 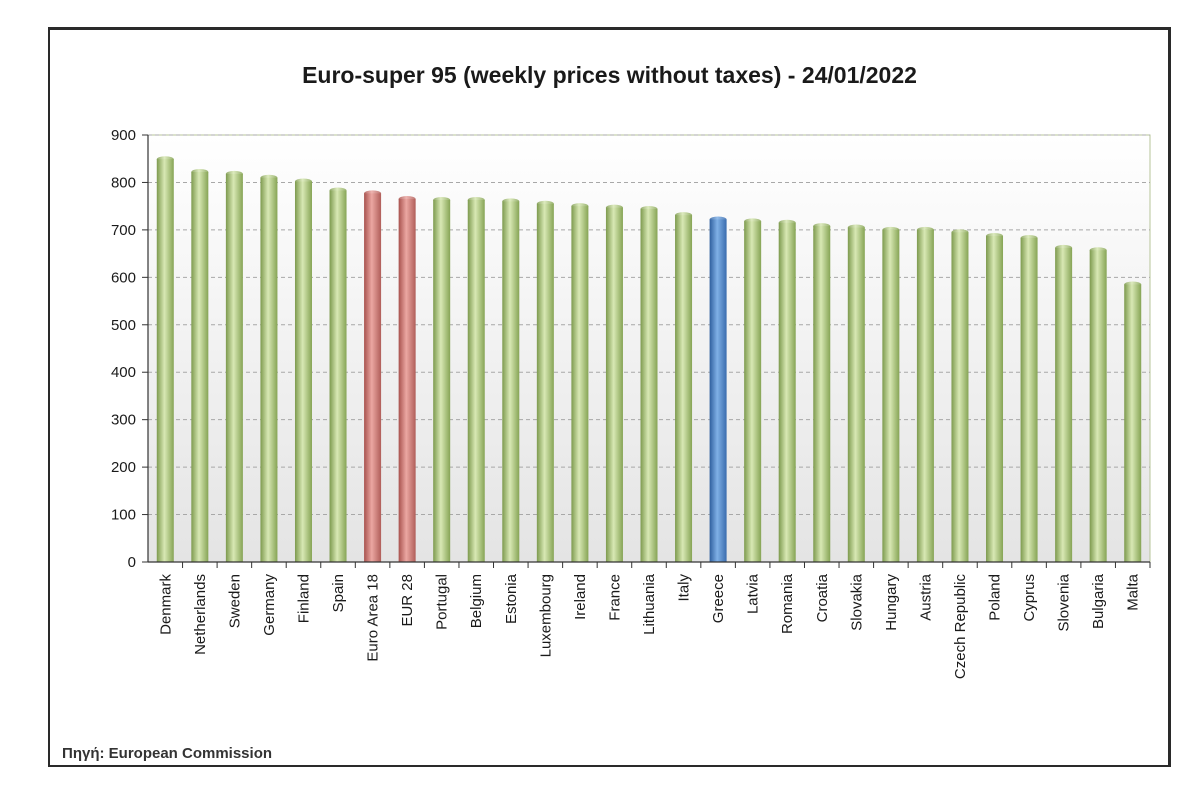 What do you see at coordinates (123, 277) in the screenshot?
I see `y-tick-label: 600` at bounding box center [123, 277].